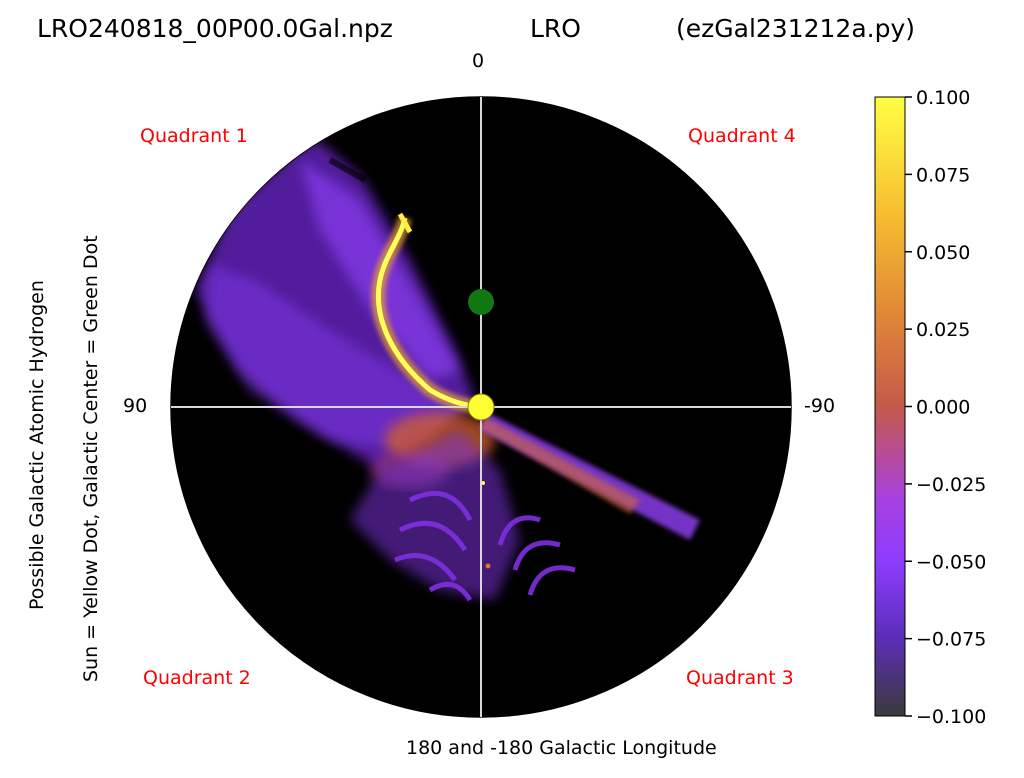 The image size is (1024, 778). I want to click on sun-dot, so click(481, 407).